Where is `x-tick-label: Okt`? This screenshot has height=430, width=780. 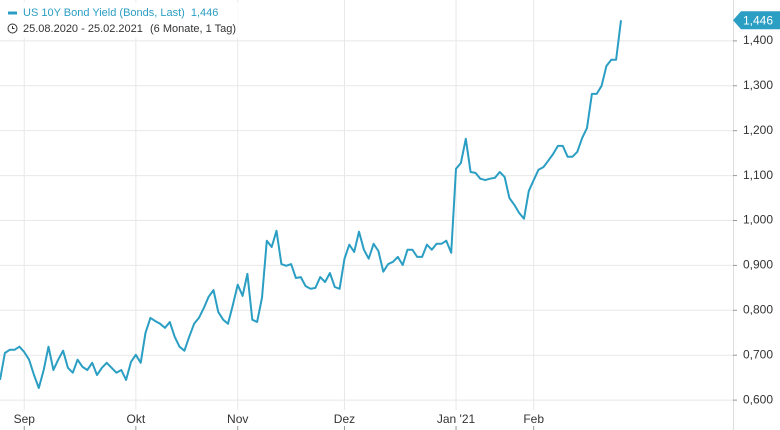 x-tick-label: Okt is located at coordinates (136, 419).